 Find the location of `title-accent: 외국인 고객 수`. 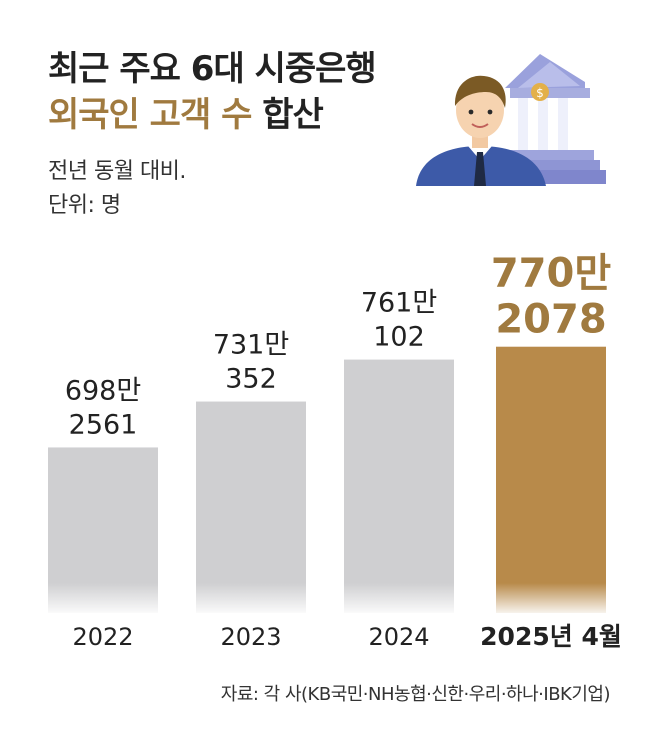

title-accent: 외국인 고객 수 is located at coordinates (150, 115).